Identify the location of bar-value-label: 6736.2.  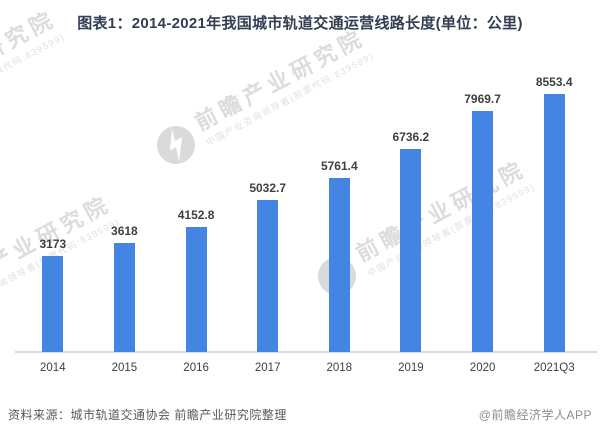
(411, 137).